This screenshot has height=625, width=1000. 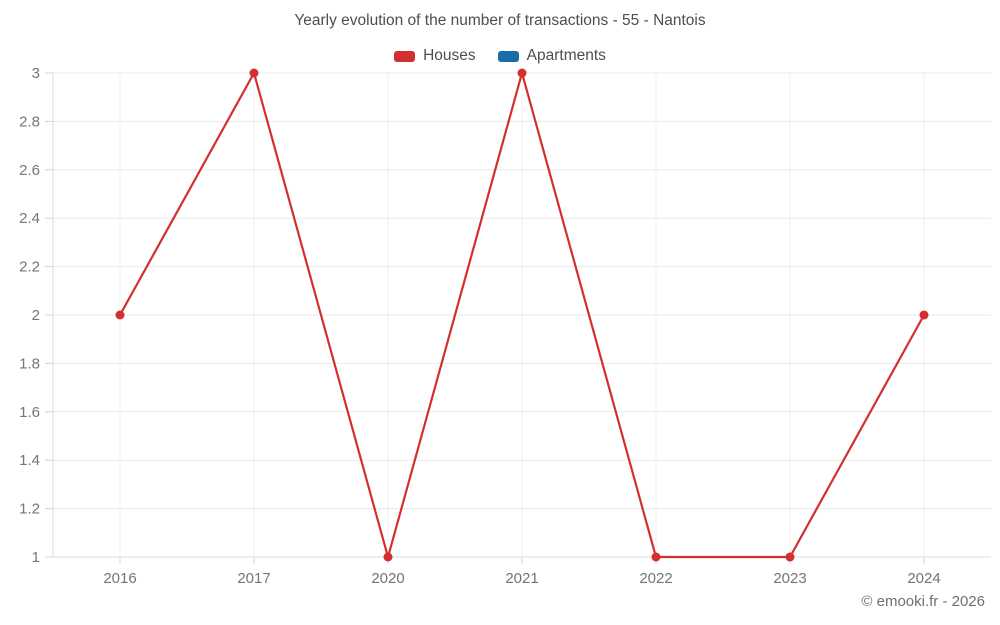 I want to click on x-axis-label: 2016, so click(x=119, y=578).